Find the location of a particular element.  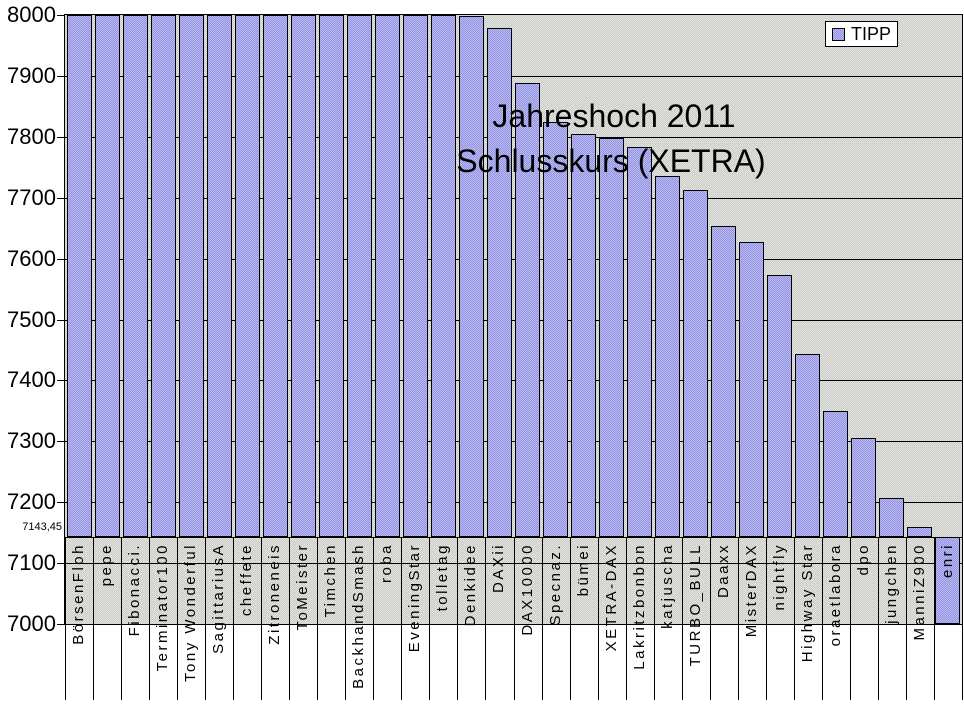

category-axis-line is located at coordinates (513, 537).